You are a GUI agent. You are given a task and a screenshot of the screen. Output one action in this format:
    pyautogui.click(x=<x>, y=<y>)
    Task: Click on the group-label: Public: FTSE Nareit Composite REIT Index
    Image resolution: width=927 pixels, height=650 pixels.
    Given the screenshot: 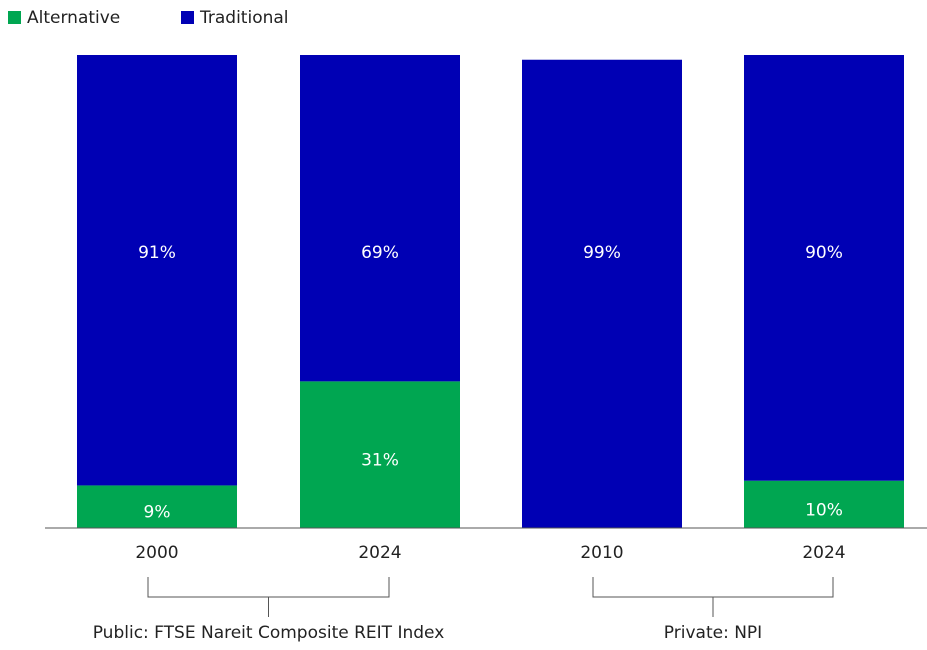 What is the action you would take?
    pyautogui.click(x=269, y=633)
    